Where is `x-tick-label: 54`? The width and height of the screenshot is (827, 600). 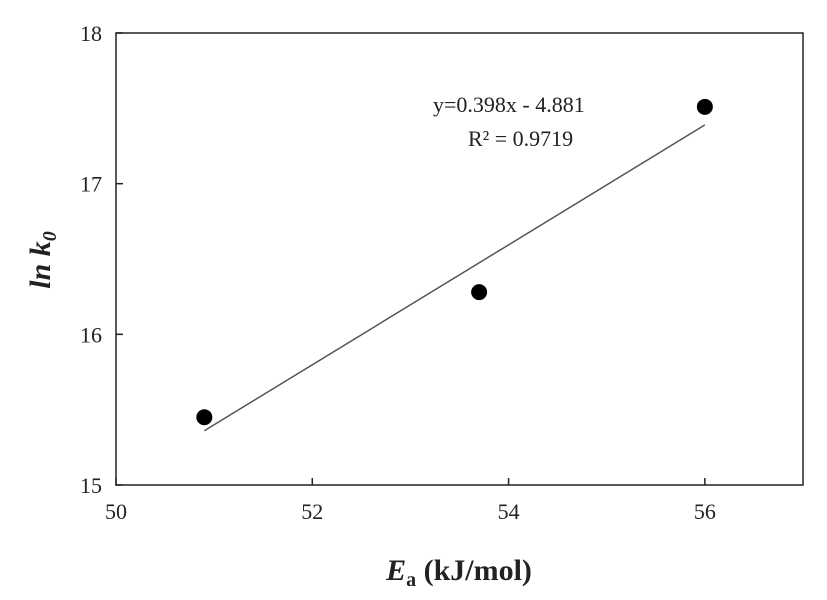 x-tick-label: 54 is located at coordinates (509, 511).